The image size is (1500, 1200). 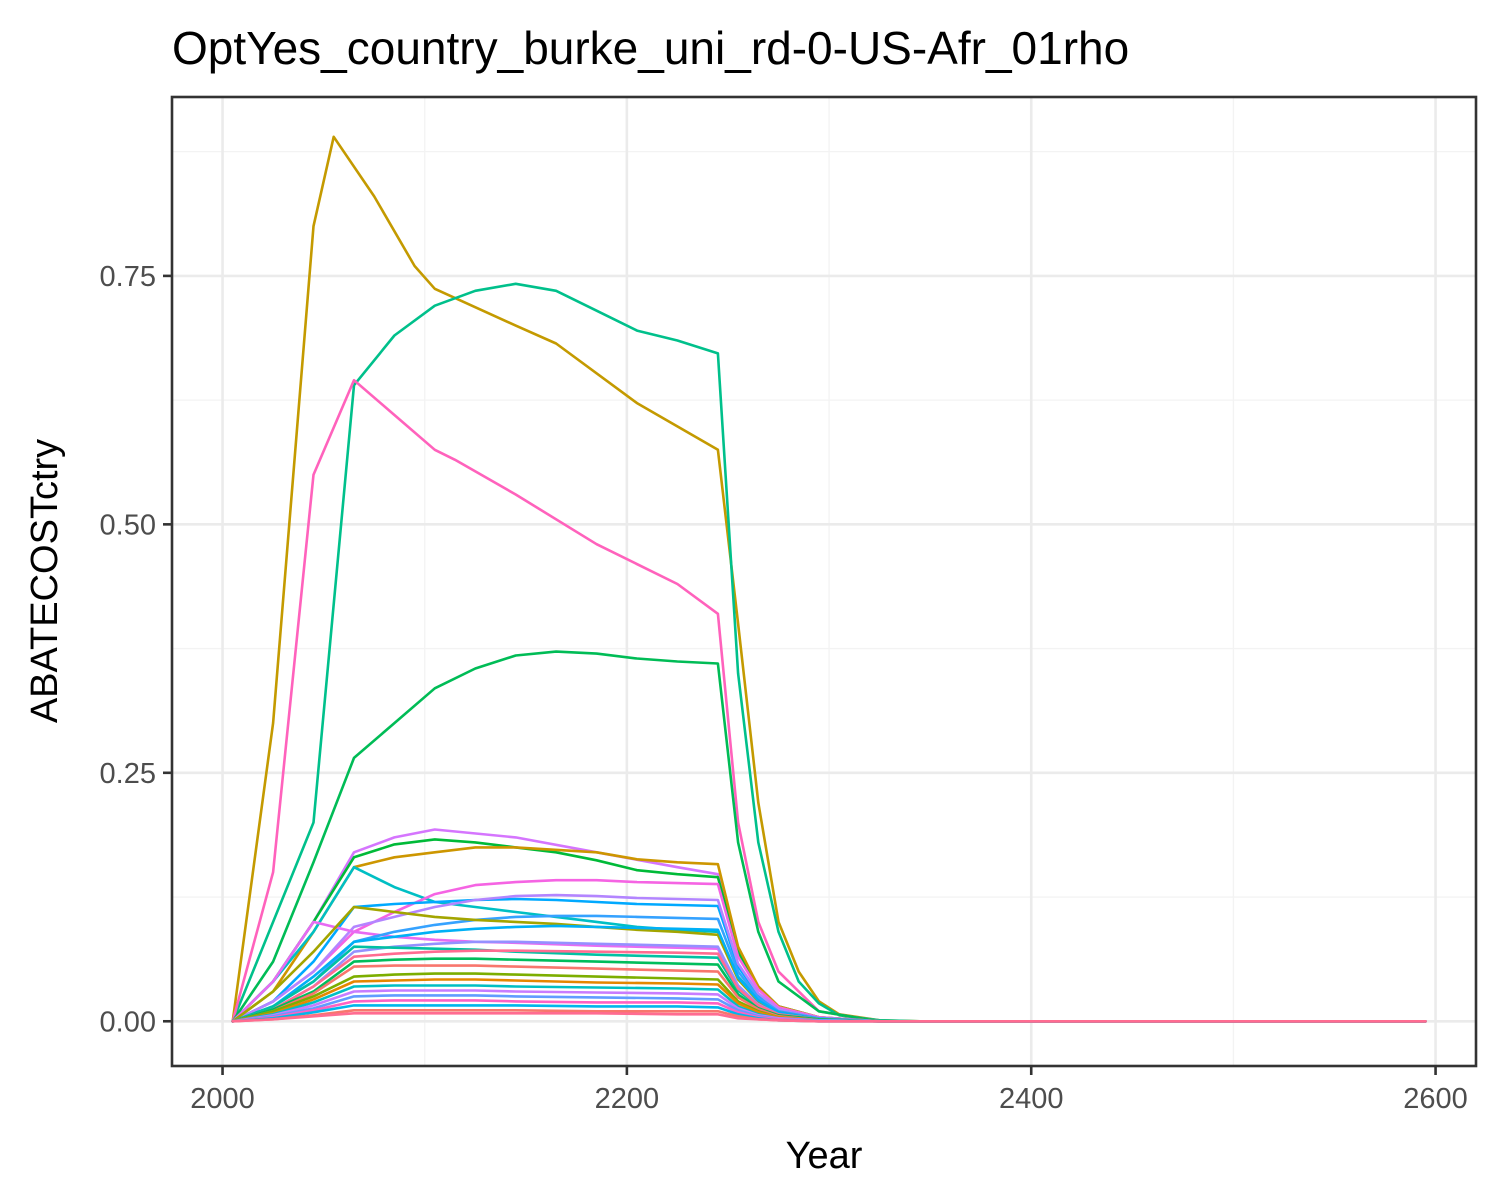 I want to click on y-tick-label: 0.50, so click(x=128, y=525).